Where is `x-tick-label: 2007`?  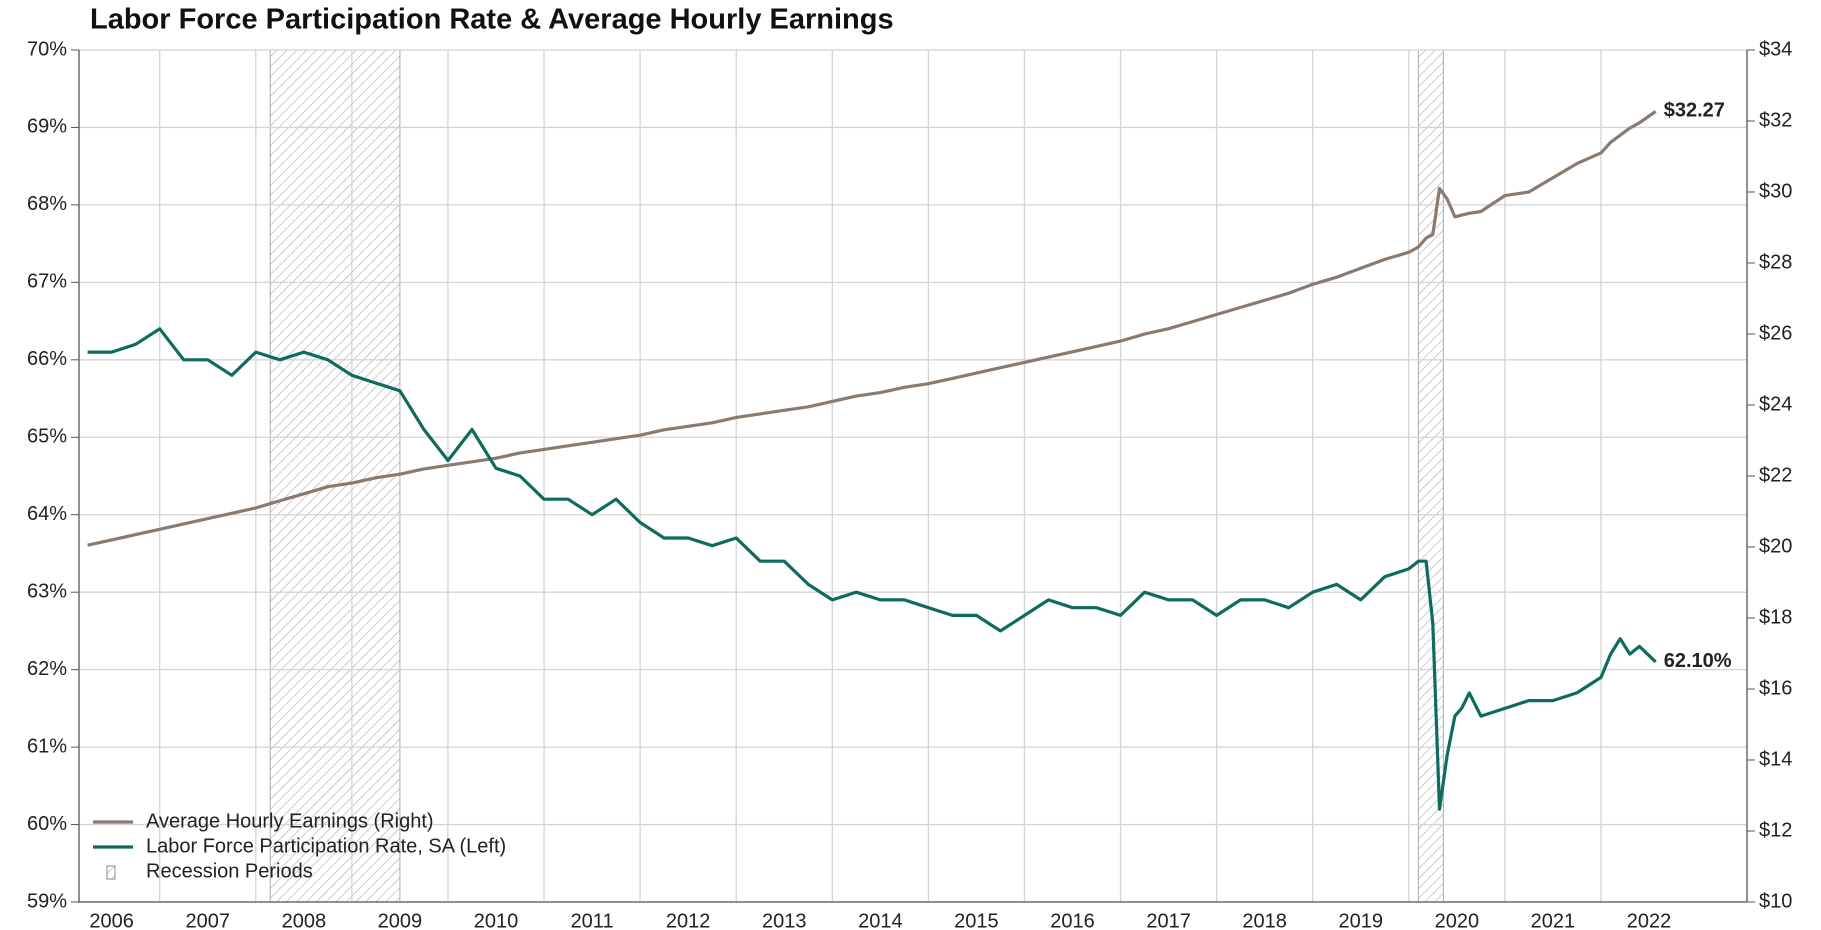
x-tick-label: 2007 is located at coordinates (208, 920).